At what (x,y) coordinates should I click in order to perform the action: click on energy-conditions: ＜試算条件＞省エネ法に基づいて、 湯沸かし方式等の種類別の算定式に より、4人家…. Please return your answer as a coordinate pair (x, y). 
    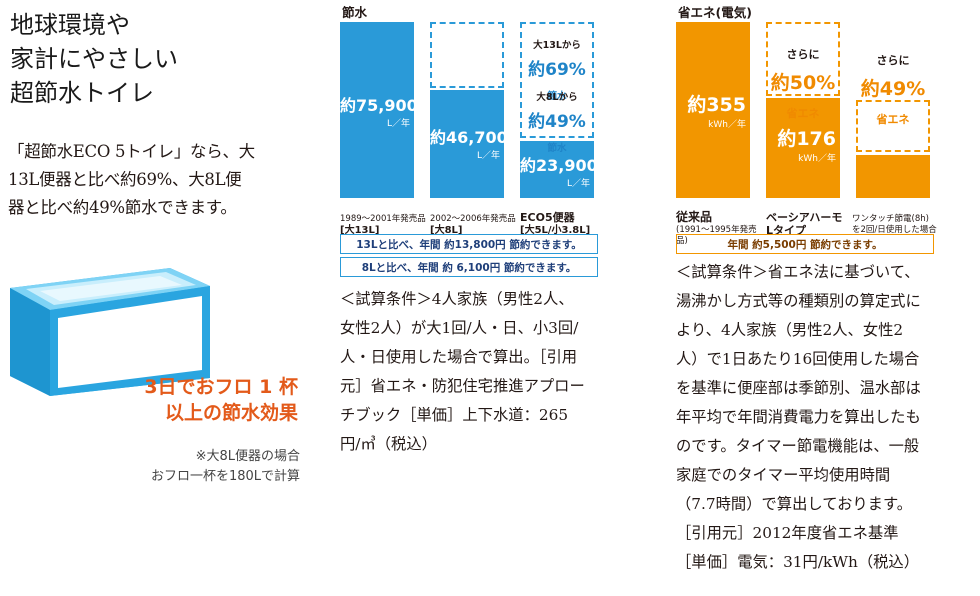
    Looking at the image, I should click on (798, 417).